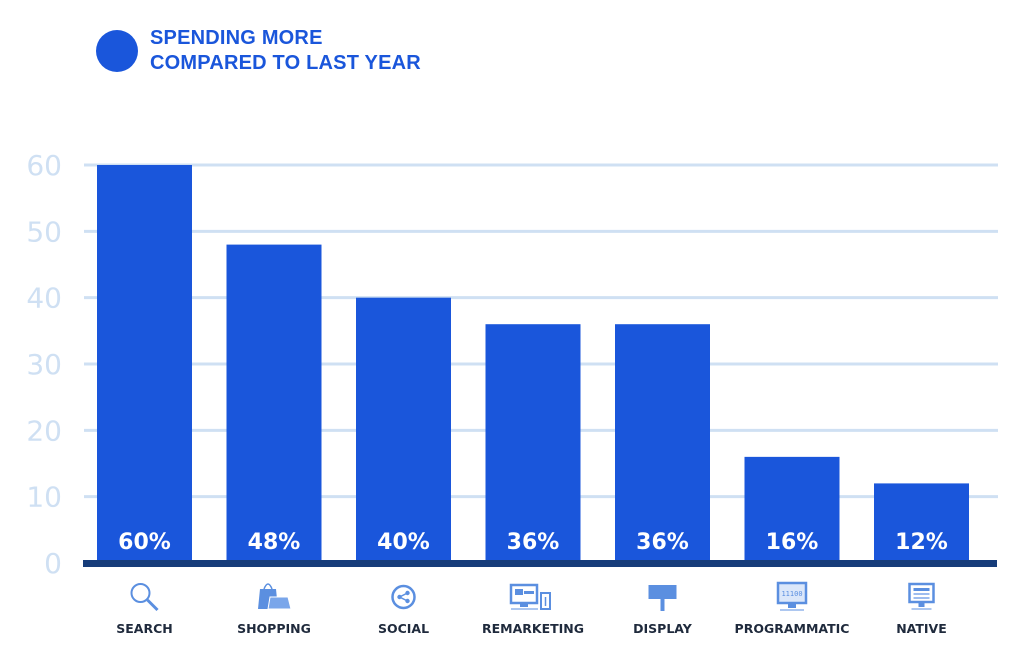  I want to click on code-monitor-icon: 11100, so click(792, 596).